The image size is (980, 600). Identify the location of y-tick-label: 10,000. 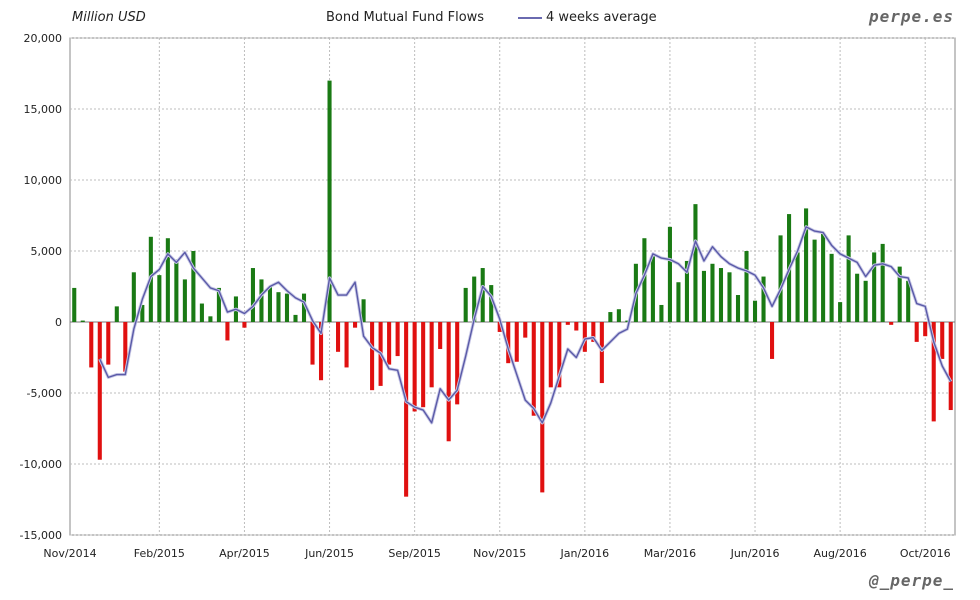
(43, 180).